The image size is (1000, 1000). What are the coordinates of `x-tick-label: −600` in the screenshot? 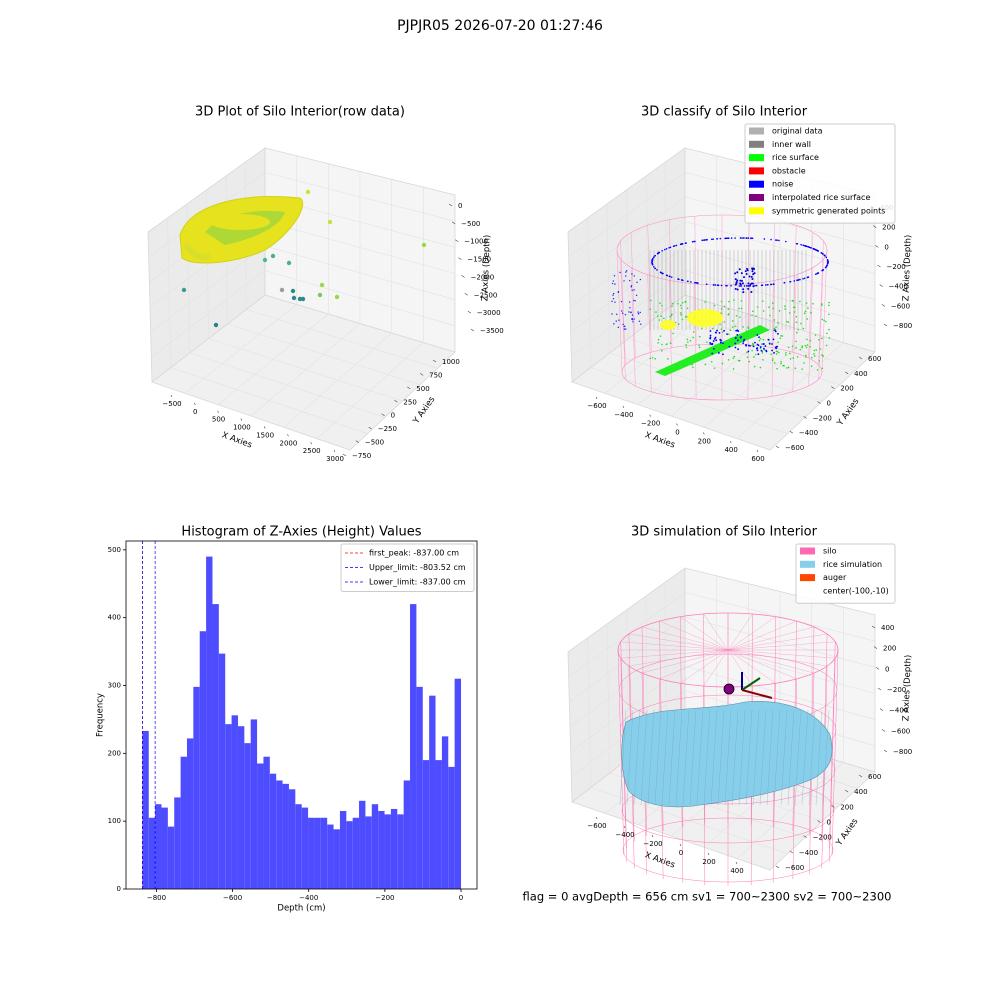 It's located at (596, 406).